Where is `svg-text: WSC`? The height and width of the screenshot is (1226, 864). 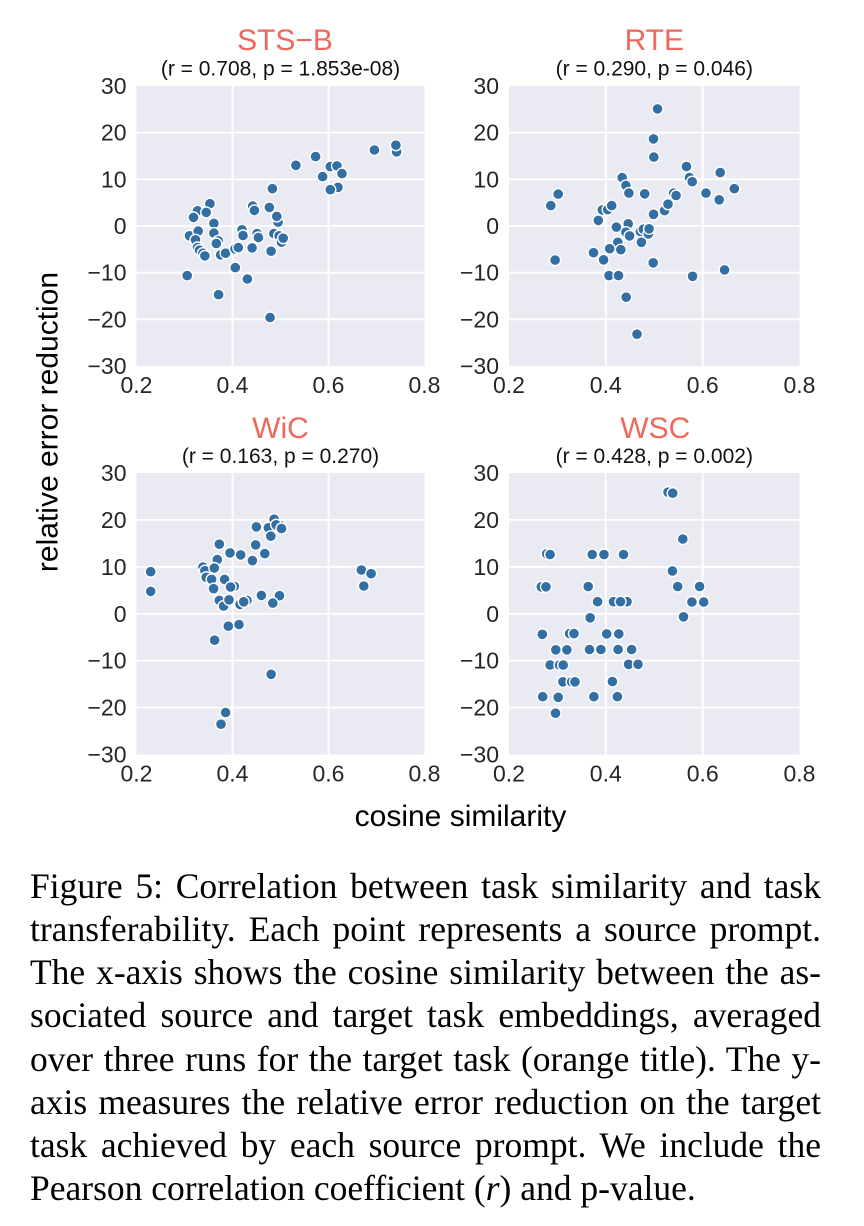 svg-text: WSC is located at coordinates (655, 428).